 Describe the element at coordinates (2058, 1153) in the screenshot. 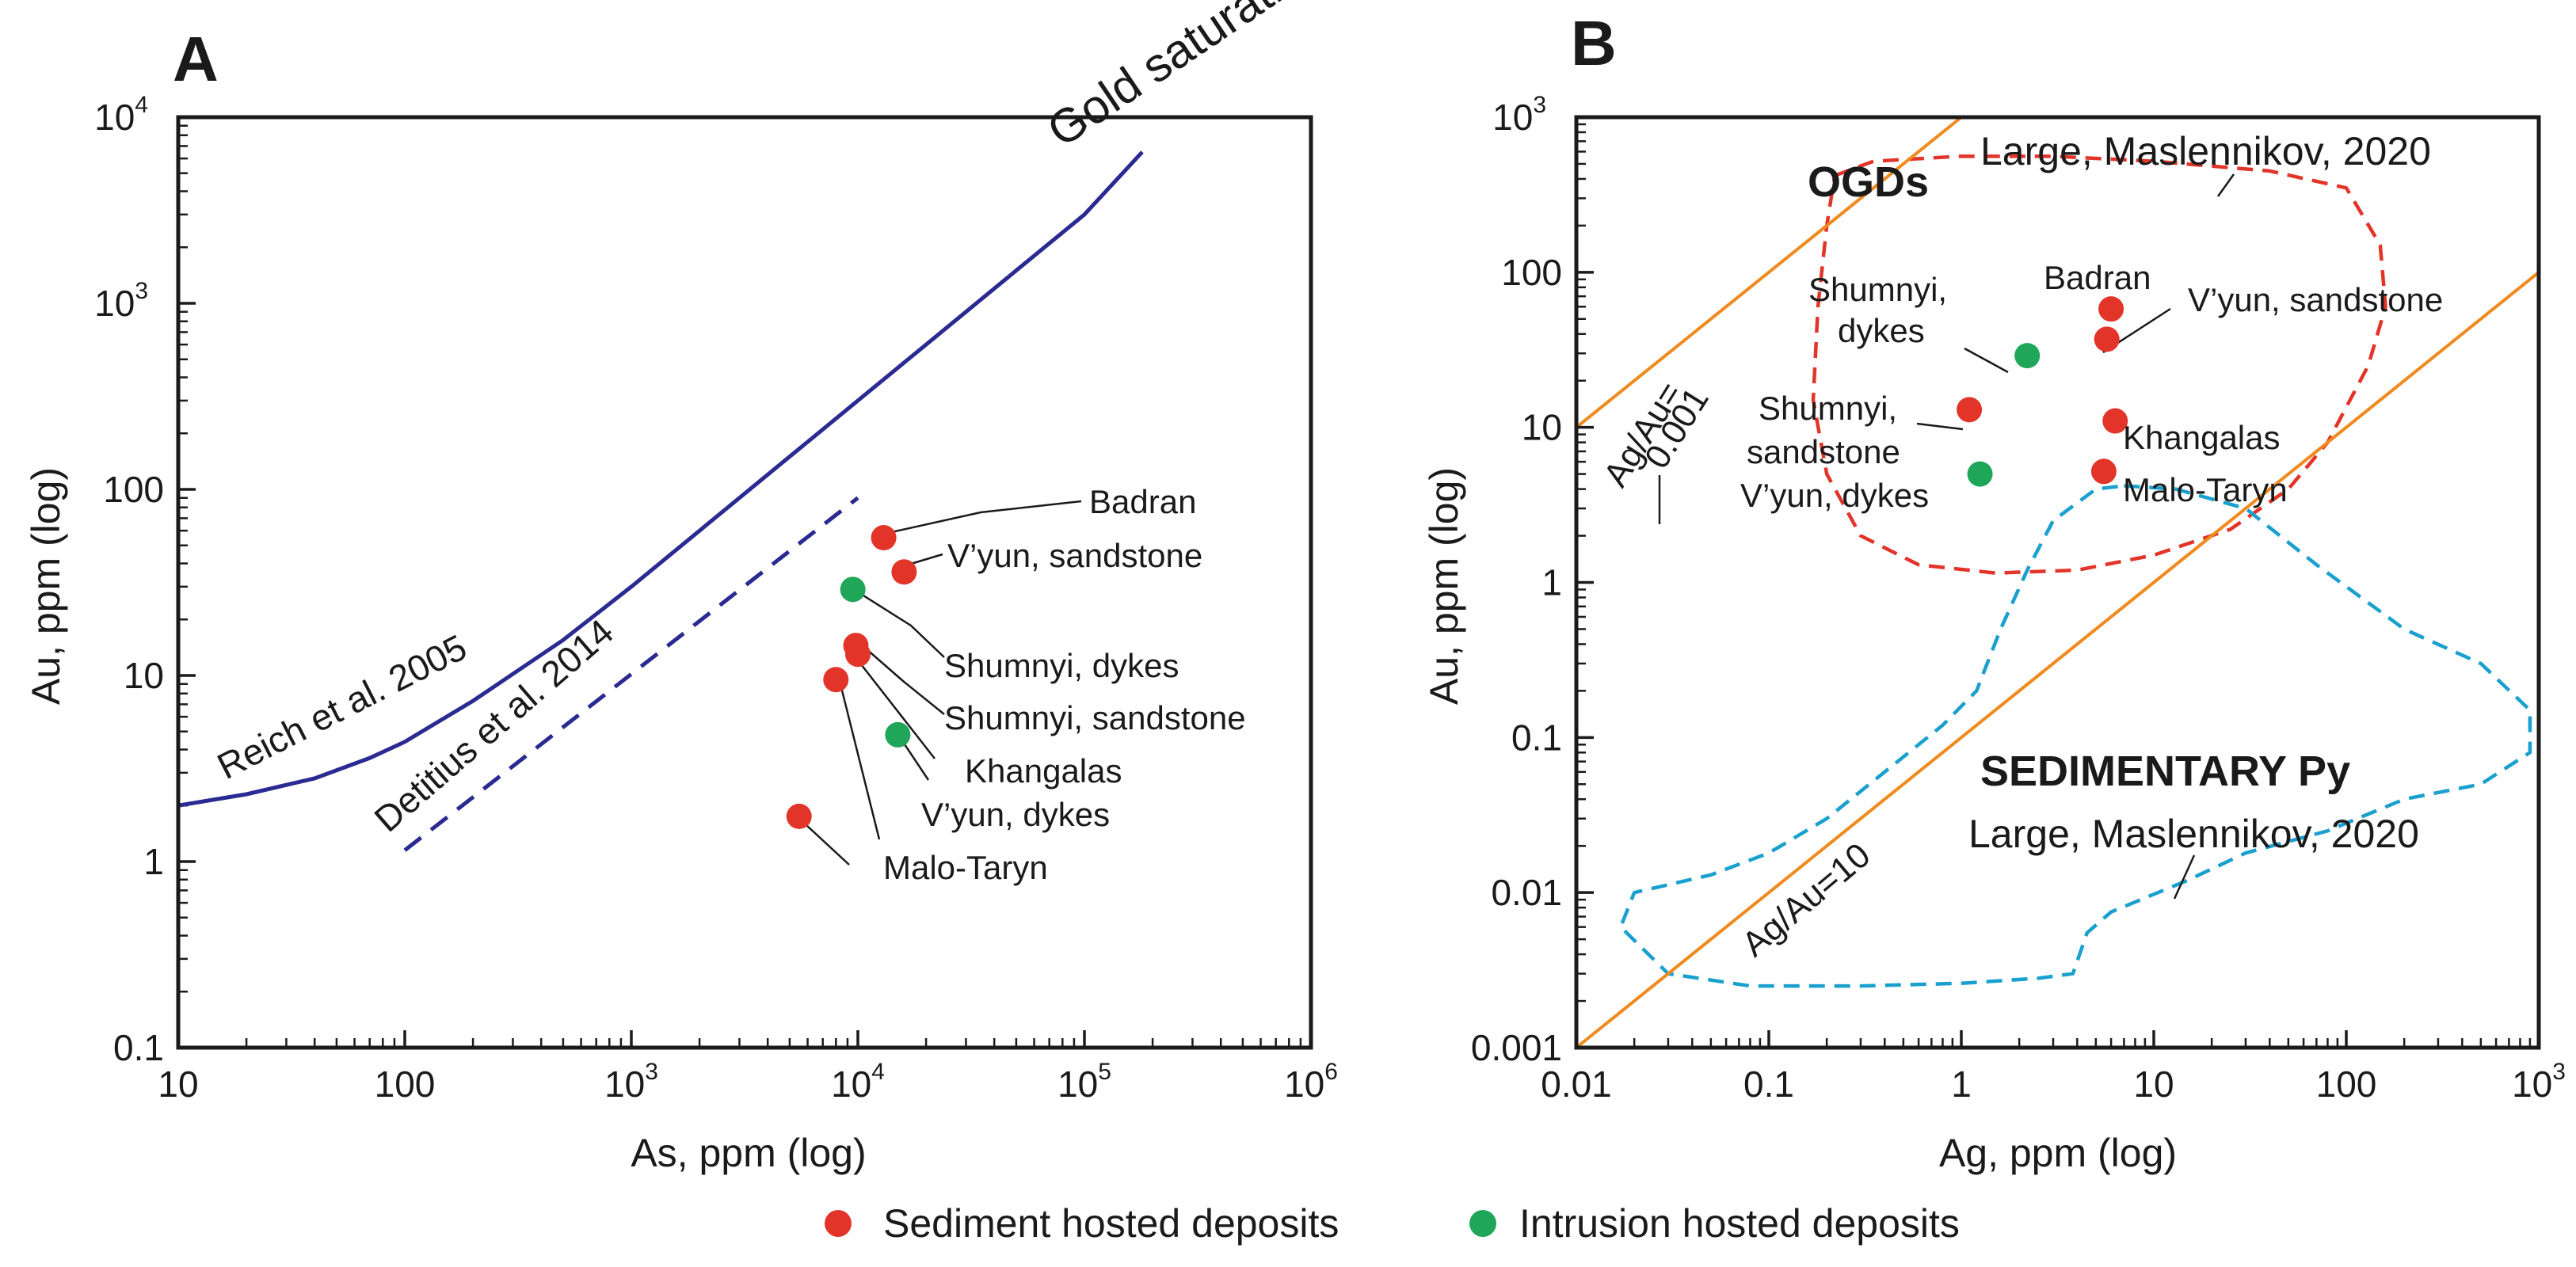

I see `panel-b-x-label: Ag, ppm (log)` at that location.